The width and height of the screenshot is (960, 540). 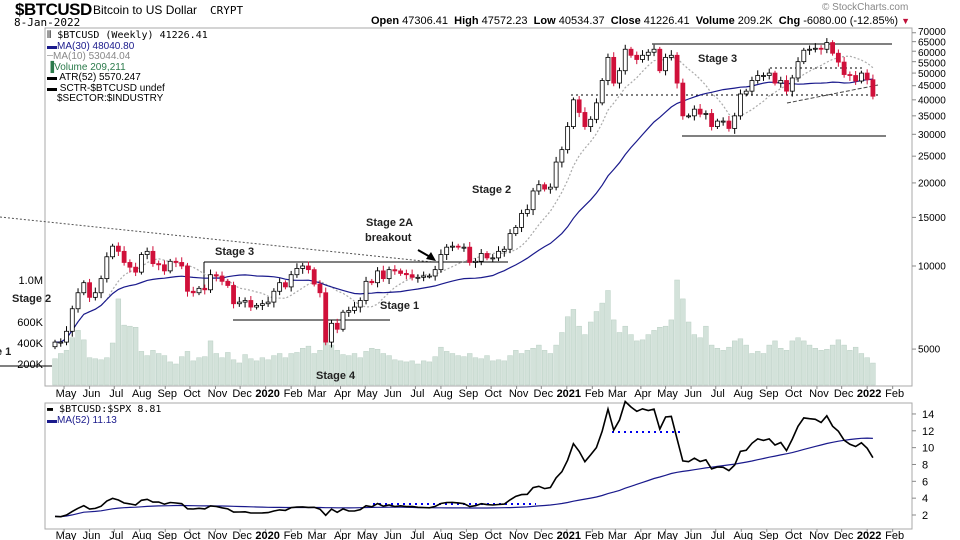 What do you see at coordinates (932, 53) in the screenshot?
I see `price-tick-label: 60000` at bounding box center [932, 53].